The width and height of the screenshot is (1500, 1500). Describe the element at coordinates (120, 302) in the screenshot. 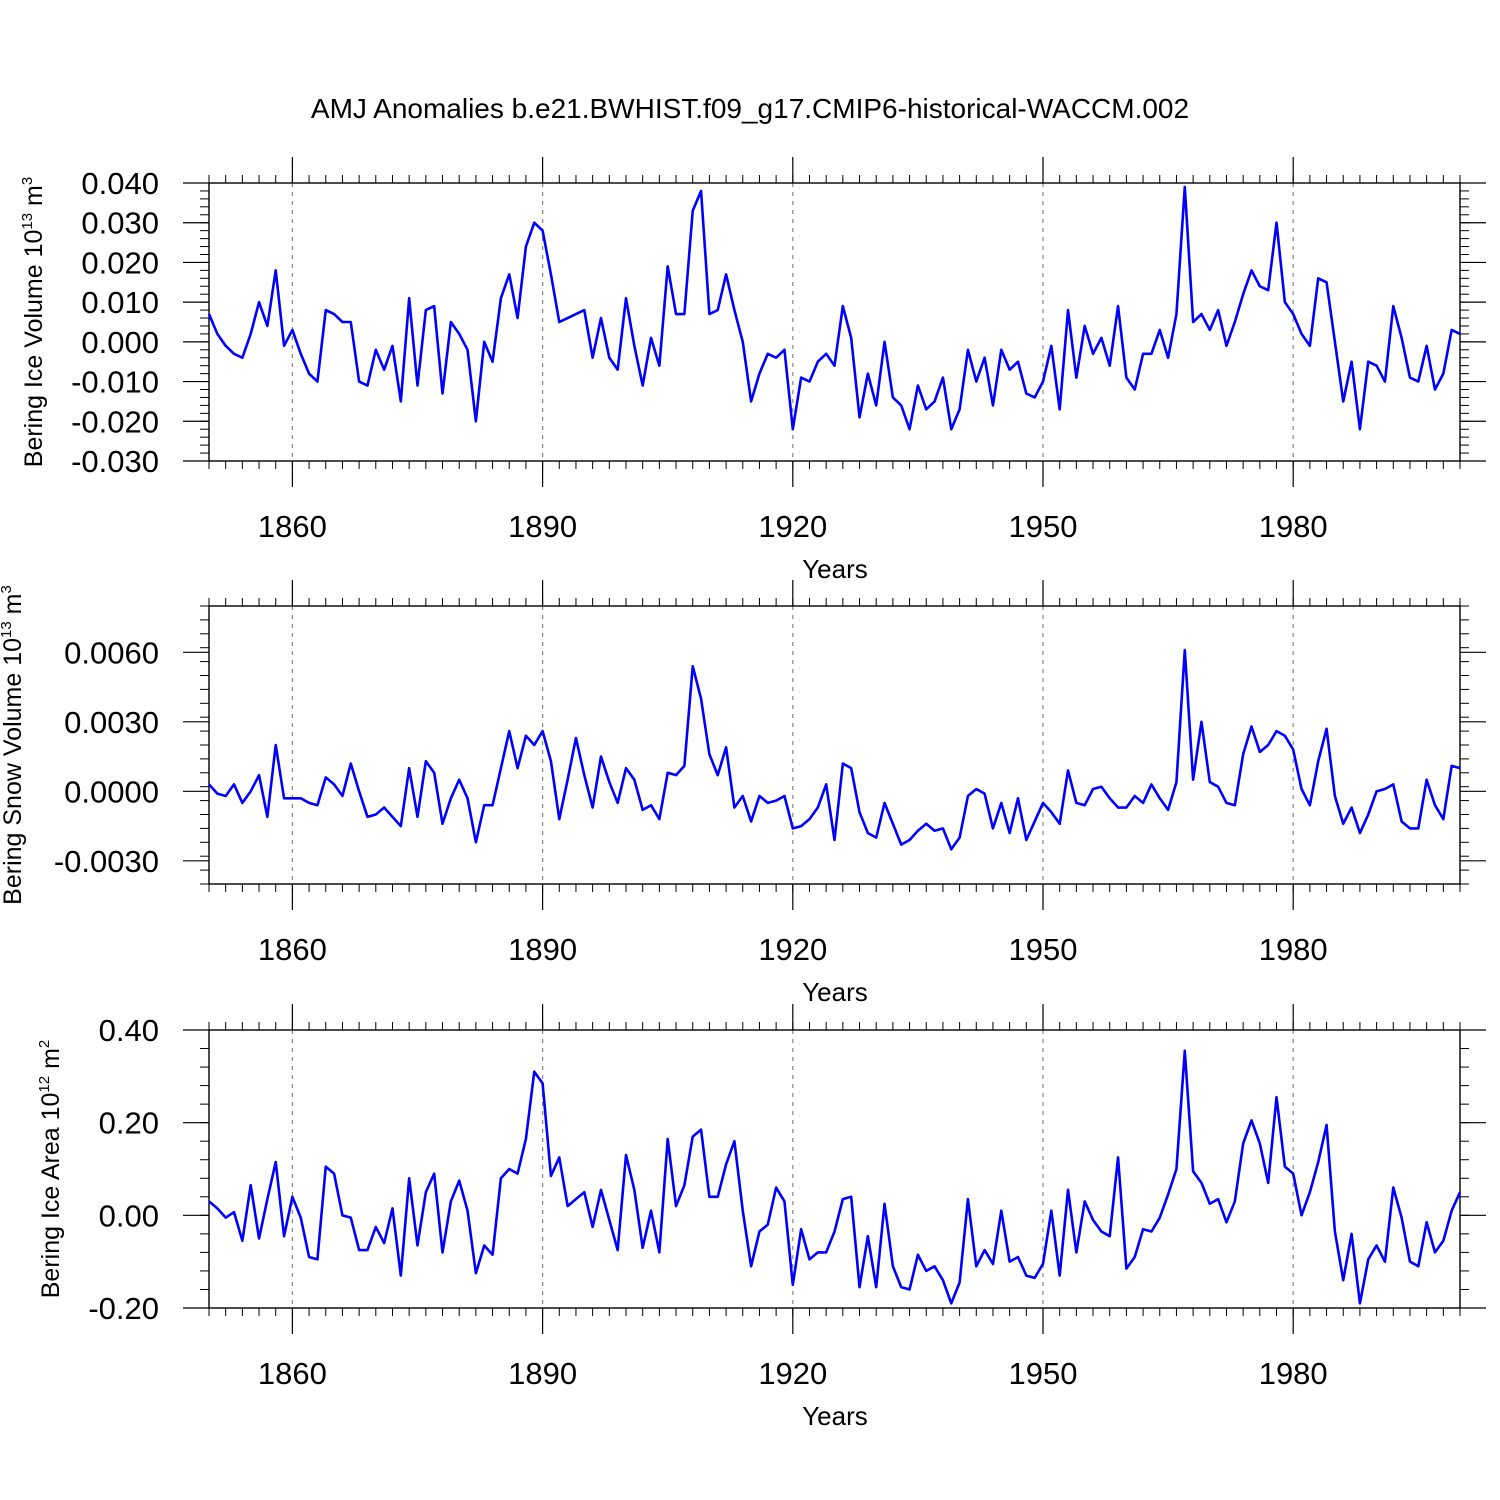

I see `ice-volume-y-tick-label: 0.010` at that location.